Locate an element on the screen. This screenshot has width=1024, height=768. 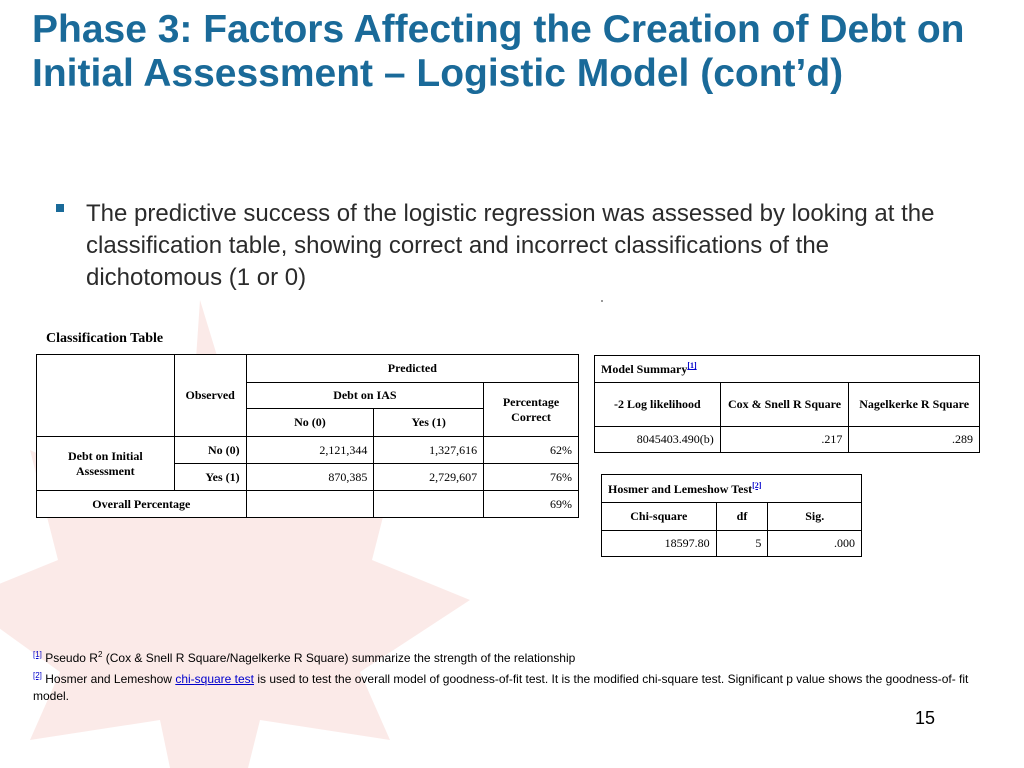
footnote-1-superscript: 2 is located at coordinates (100, 654).